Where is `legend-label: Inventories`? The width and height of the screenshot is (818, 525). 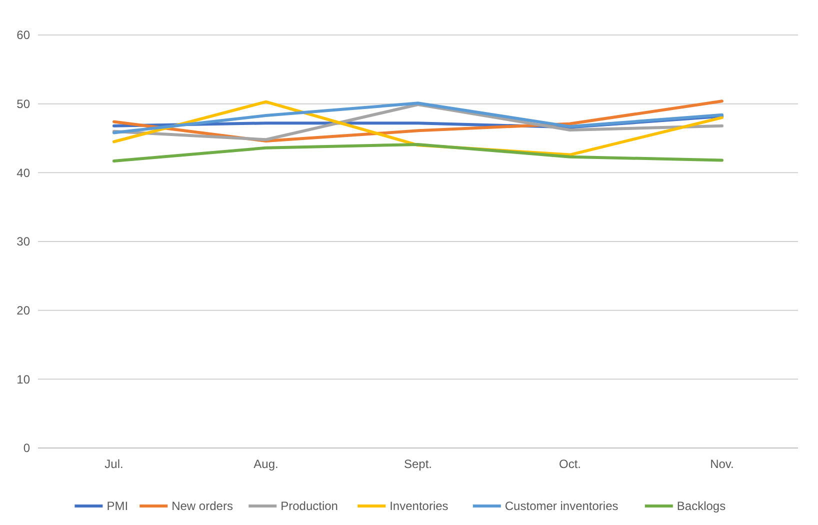
legend-label: Inventories is located at coordinates (419, 506).